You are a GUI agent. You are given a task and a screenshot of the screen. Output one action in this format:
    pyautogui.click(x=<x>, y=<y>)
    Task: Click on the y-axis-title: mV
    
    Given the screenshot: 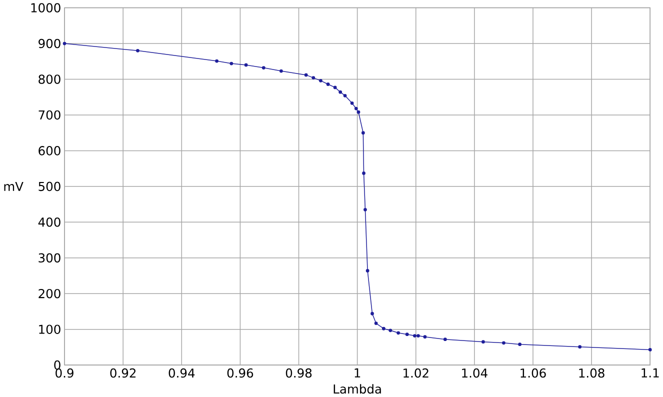 What is the action you would take?
    pyautogui.click(x=14, y=186)
    